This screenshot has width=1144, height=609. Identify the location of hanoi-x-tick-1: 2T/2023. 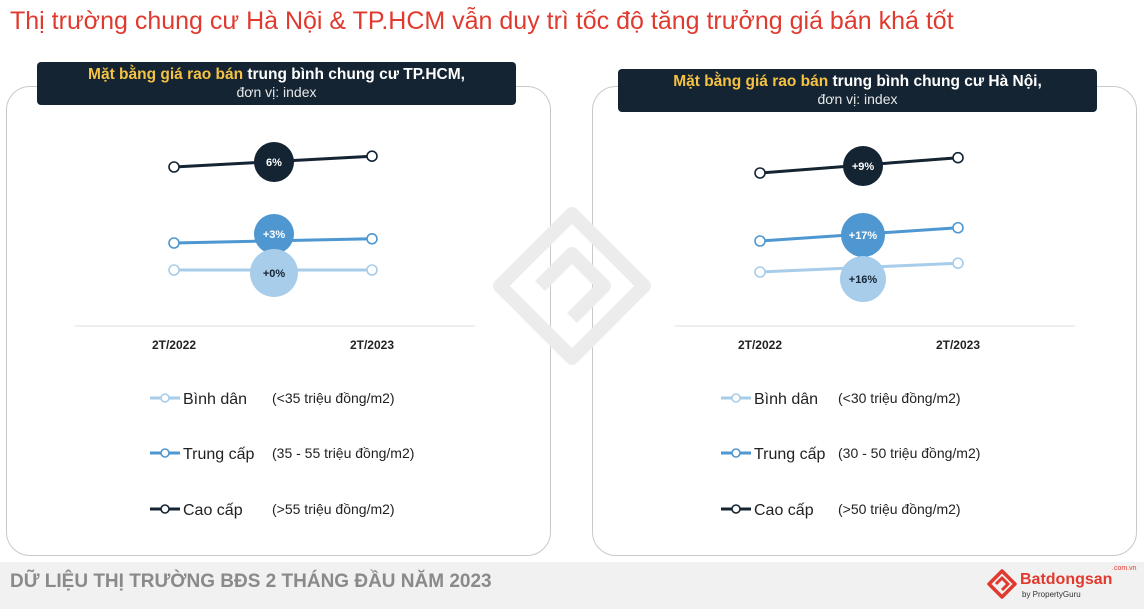
(958, 345).